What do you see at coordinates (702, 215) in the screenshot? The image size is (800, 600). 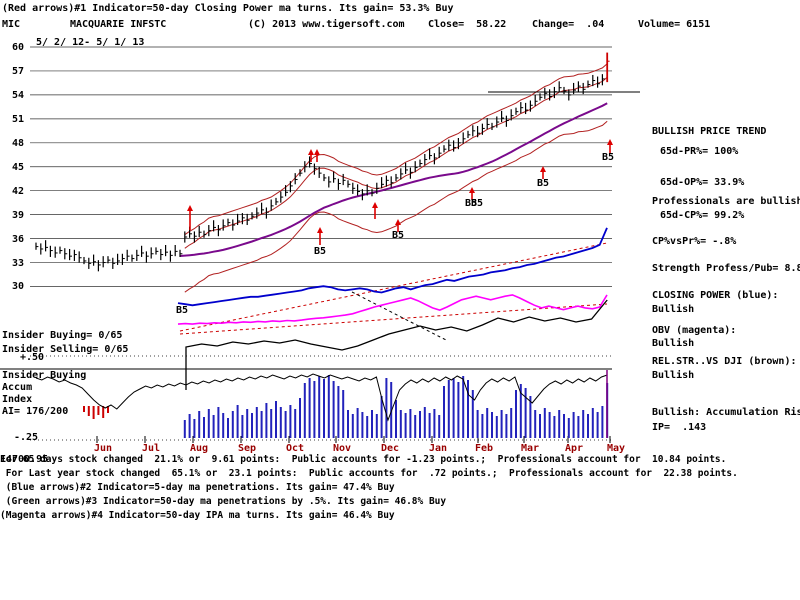 I see `analysis-line: 65d-CP%= 99.2%` at bounding box center [702, 215].